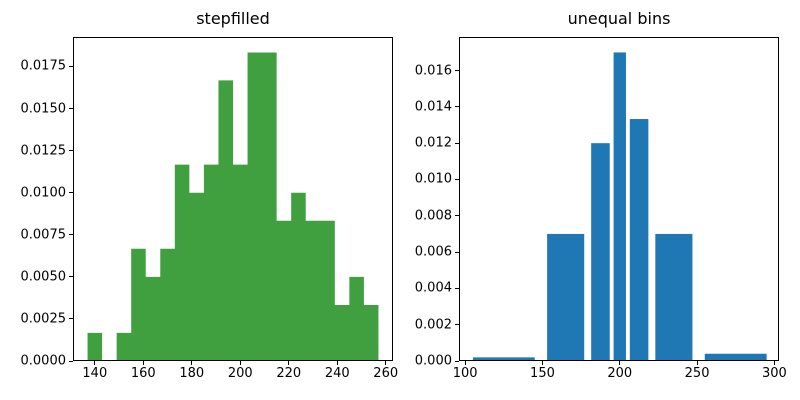  What do you see at coordinates (697, 373) in the screenshot?
I see `x-tick-label: 250` at bounding box center [697, 373].